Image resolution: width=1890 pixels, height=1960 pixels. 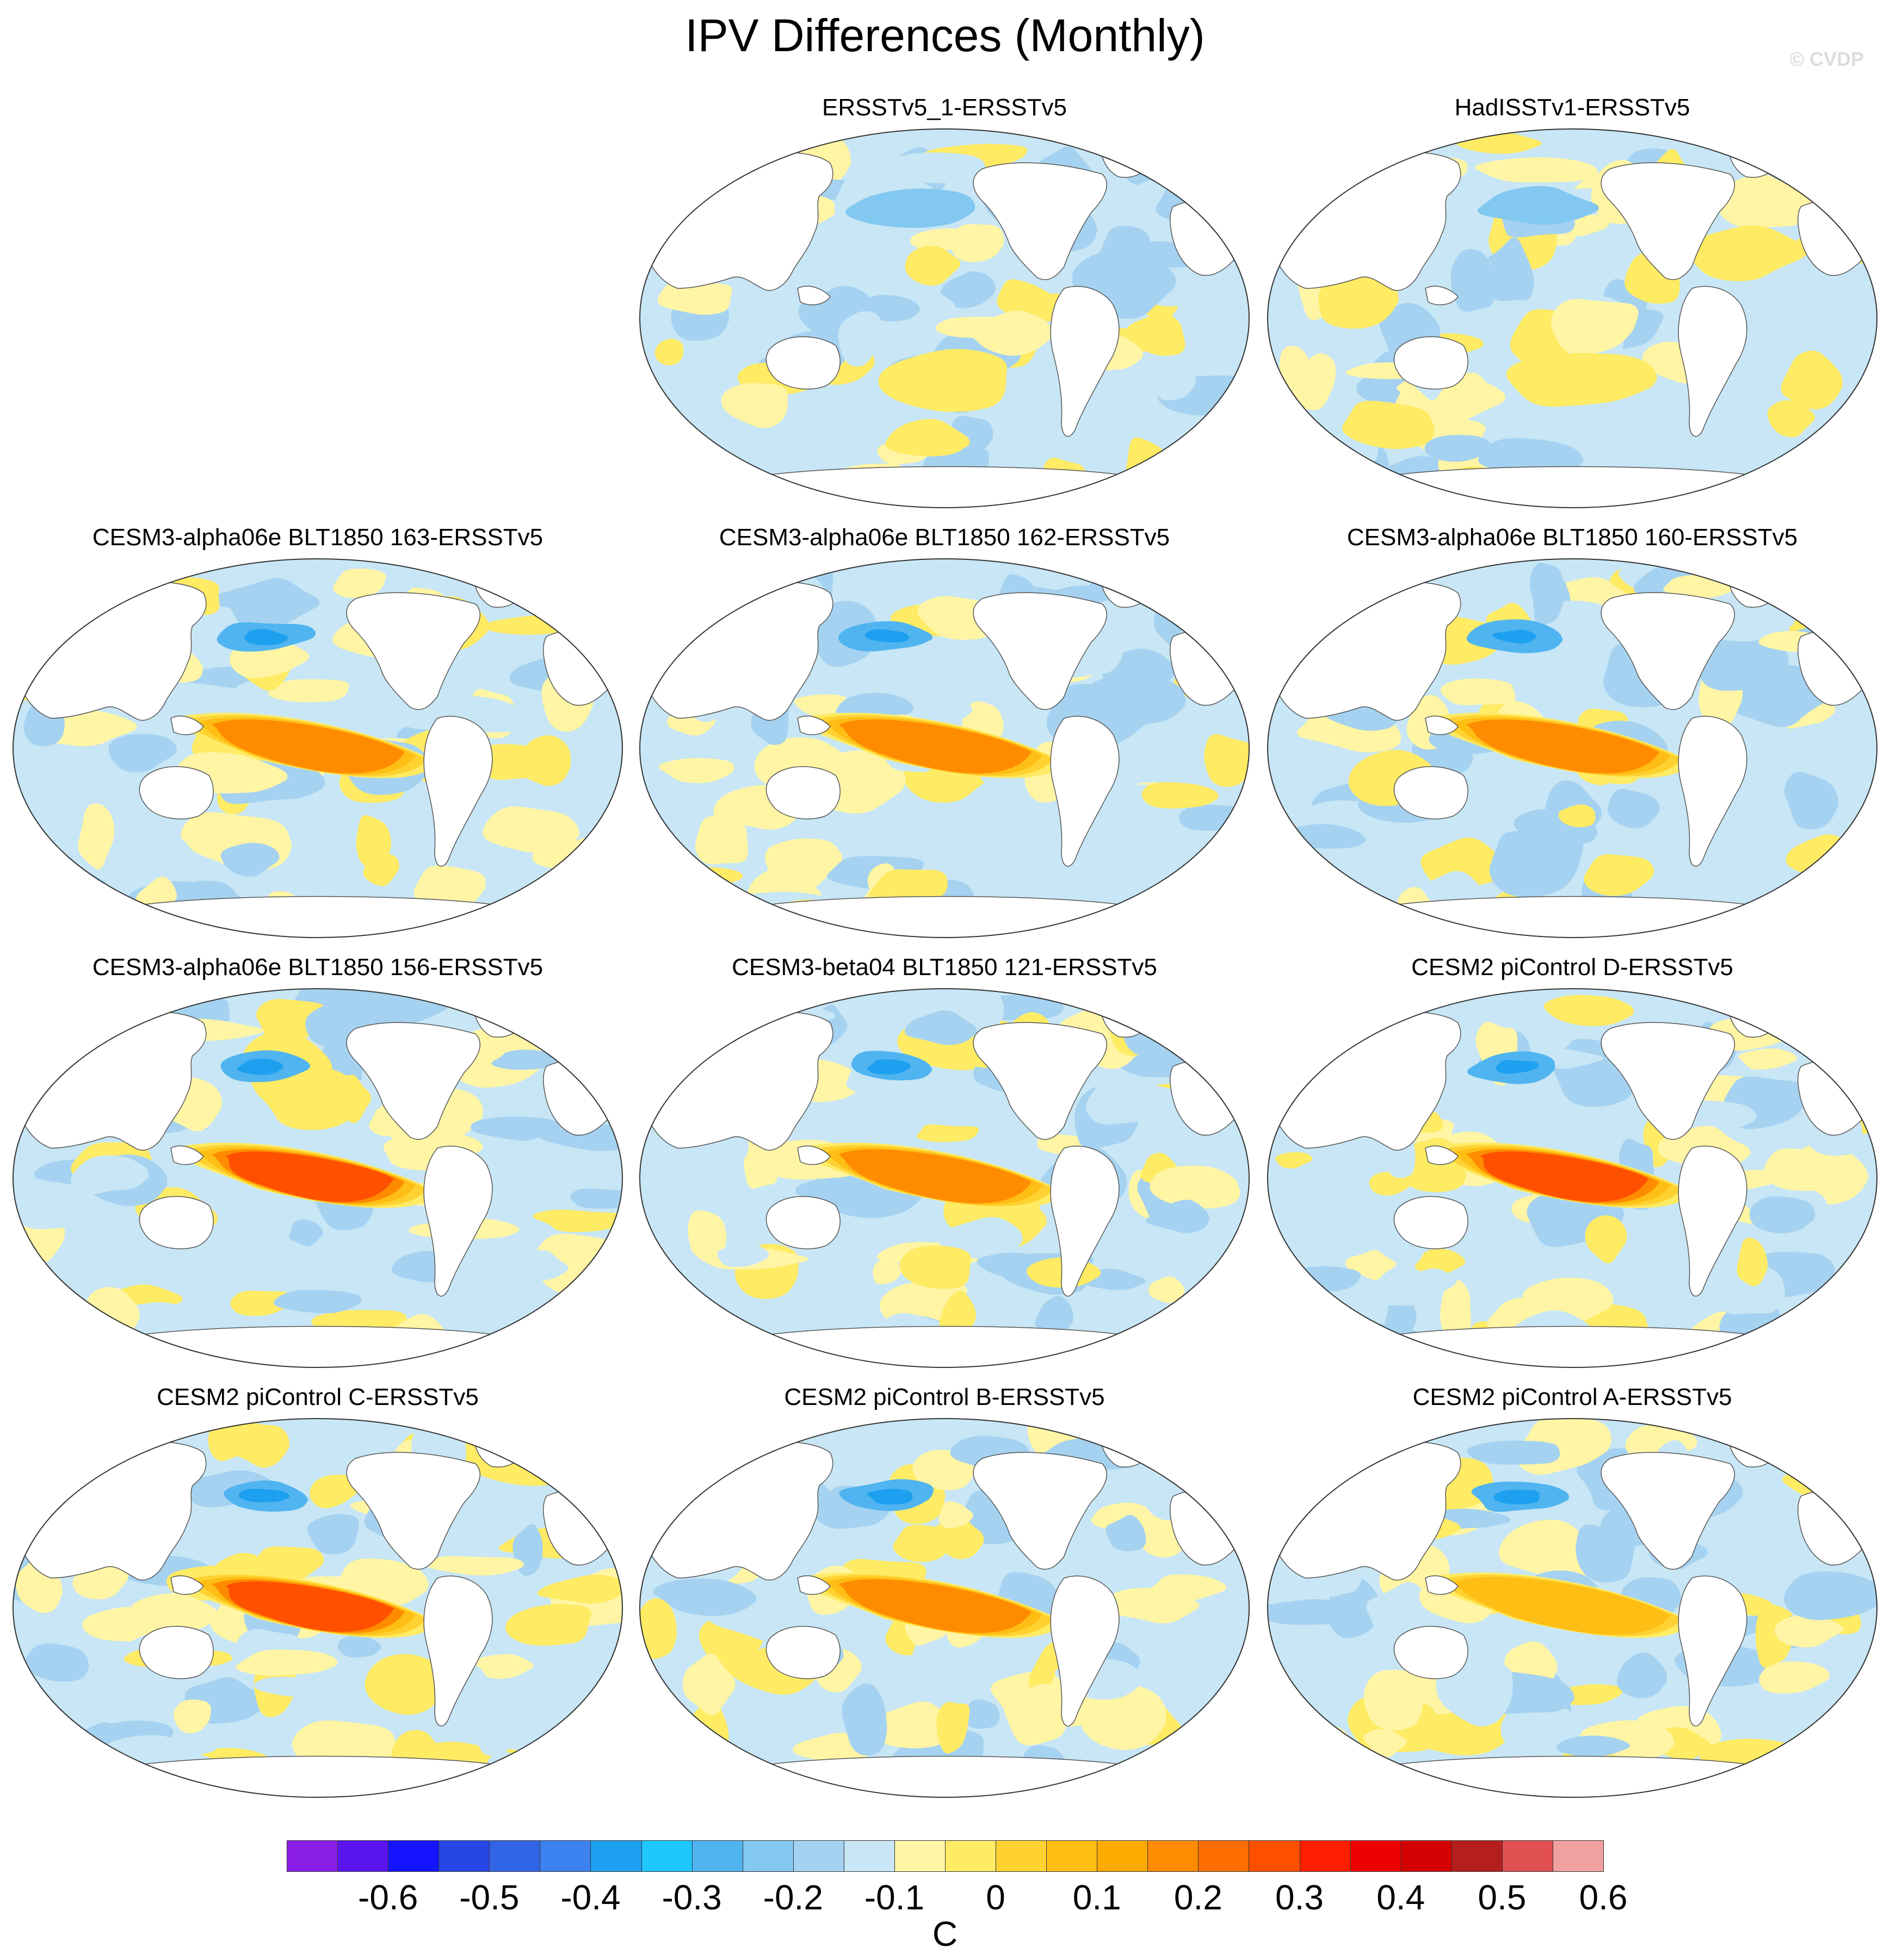 I want to click on colorbar-tick-label: 0.1, so click(x=1096, y=1897).